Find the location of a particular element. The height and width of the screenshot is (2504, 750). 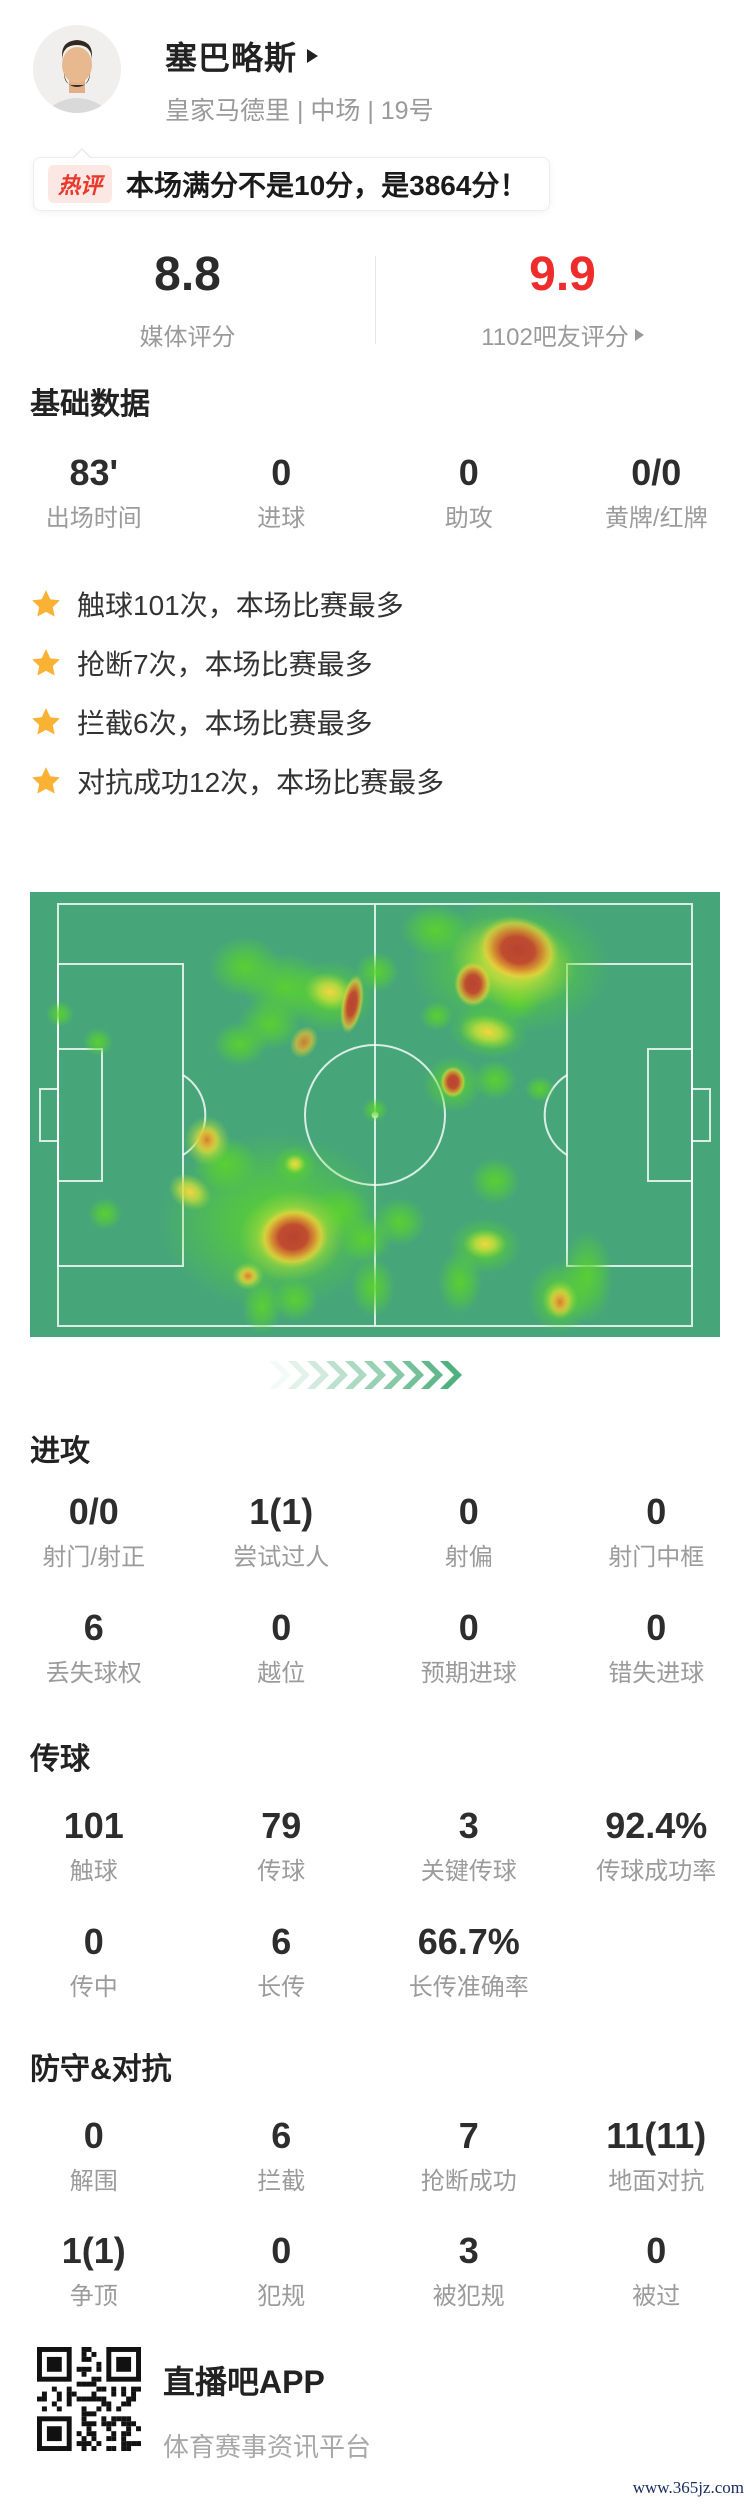

media-rating-value: 8.8 is located at coordinates (187, 275).